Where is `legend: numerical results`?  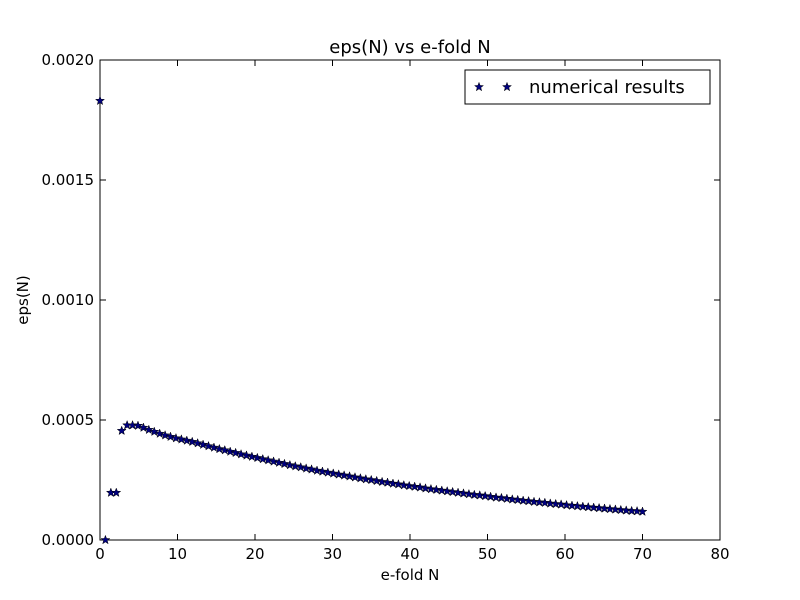 legend: numerical results is located at coordinates (587, 87).